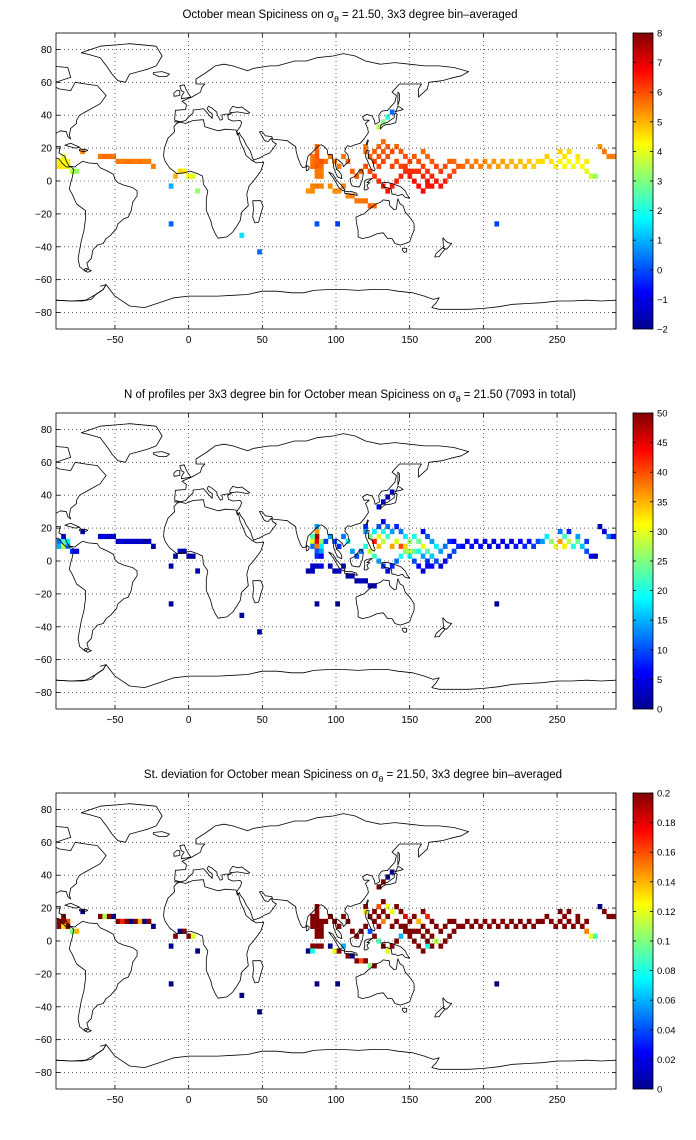  I want to click on colorbar-tick-label: 5, so click(659, 680).